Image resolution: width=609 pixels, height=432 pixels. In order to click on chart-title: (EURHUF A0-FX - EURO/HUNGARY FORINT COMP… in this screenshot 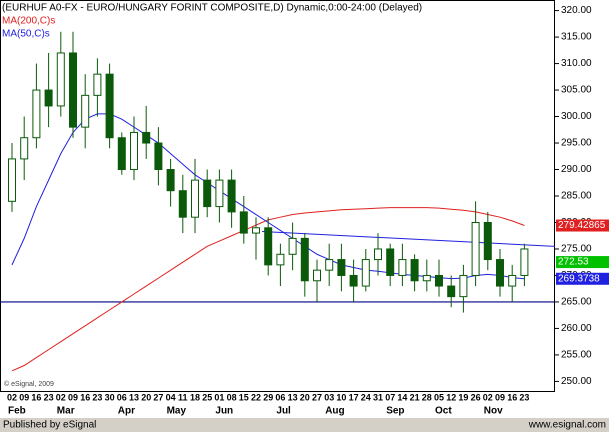, I will do `click(212, 8)`.